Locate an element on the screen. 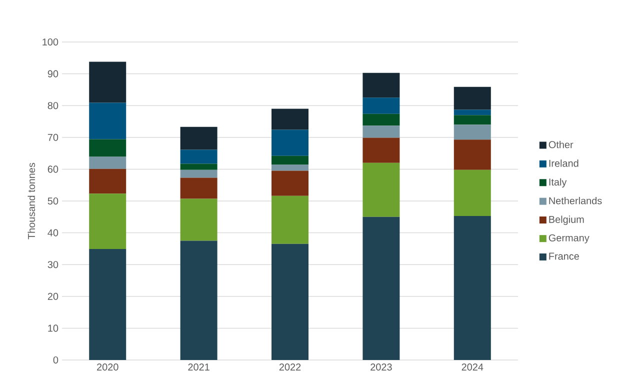 Image resolution: width=629 pixels, height=392 pixels. x-tick-label: 2022 is located at coordinates (290, 367).